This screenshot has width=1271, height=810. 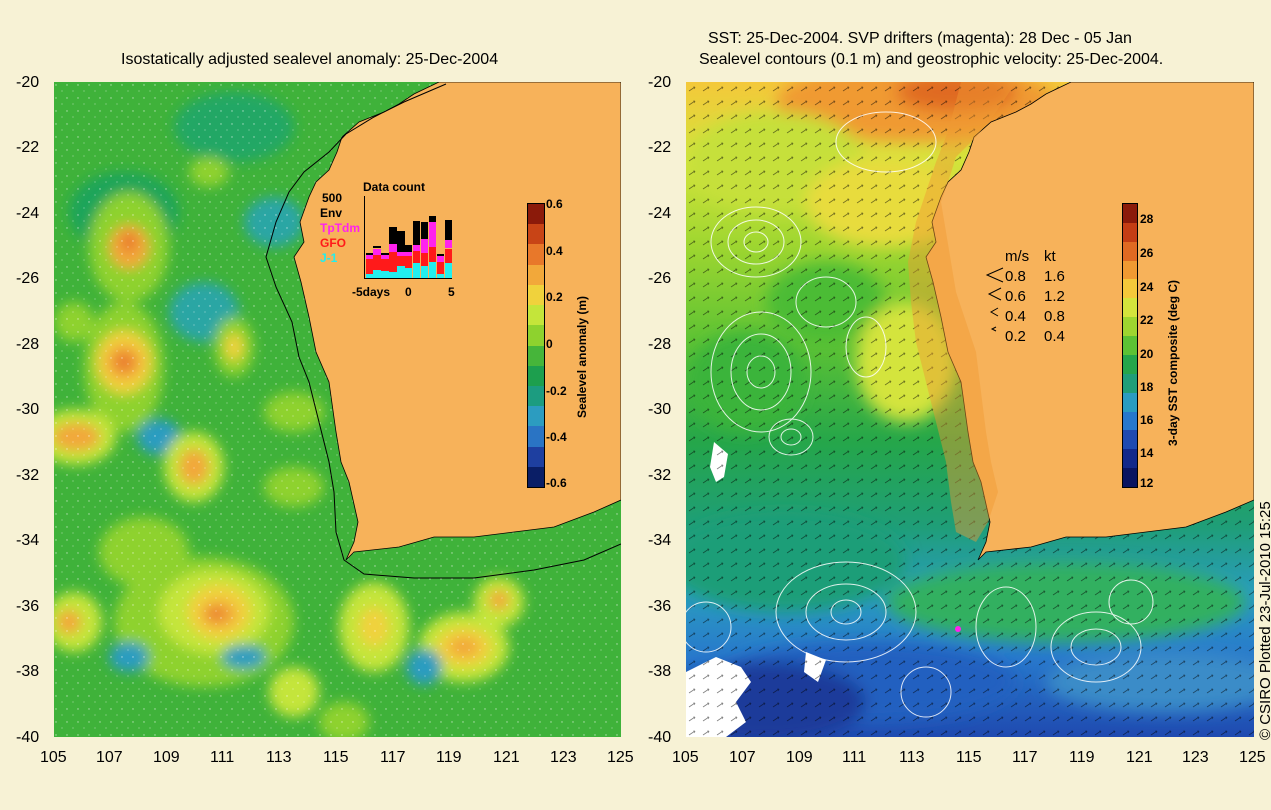 I want to click on velocity-ms: 0.6, so click(x=1015, y=296).